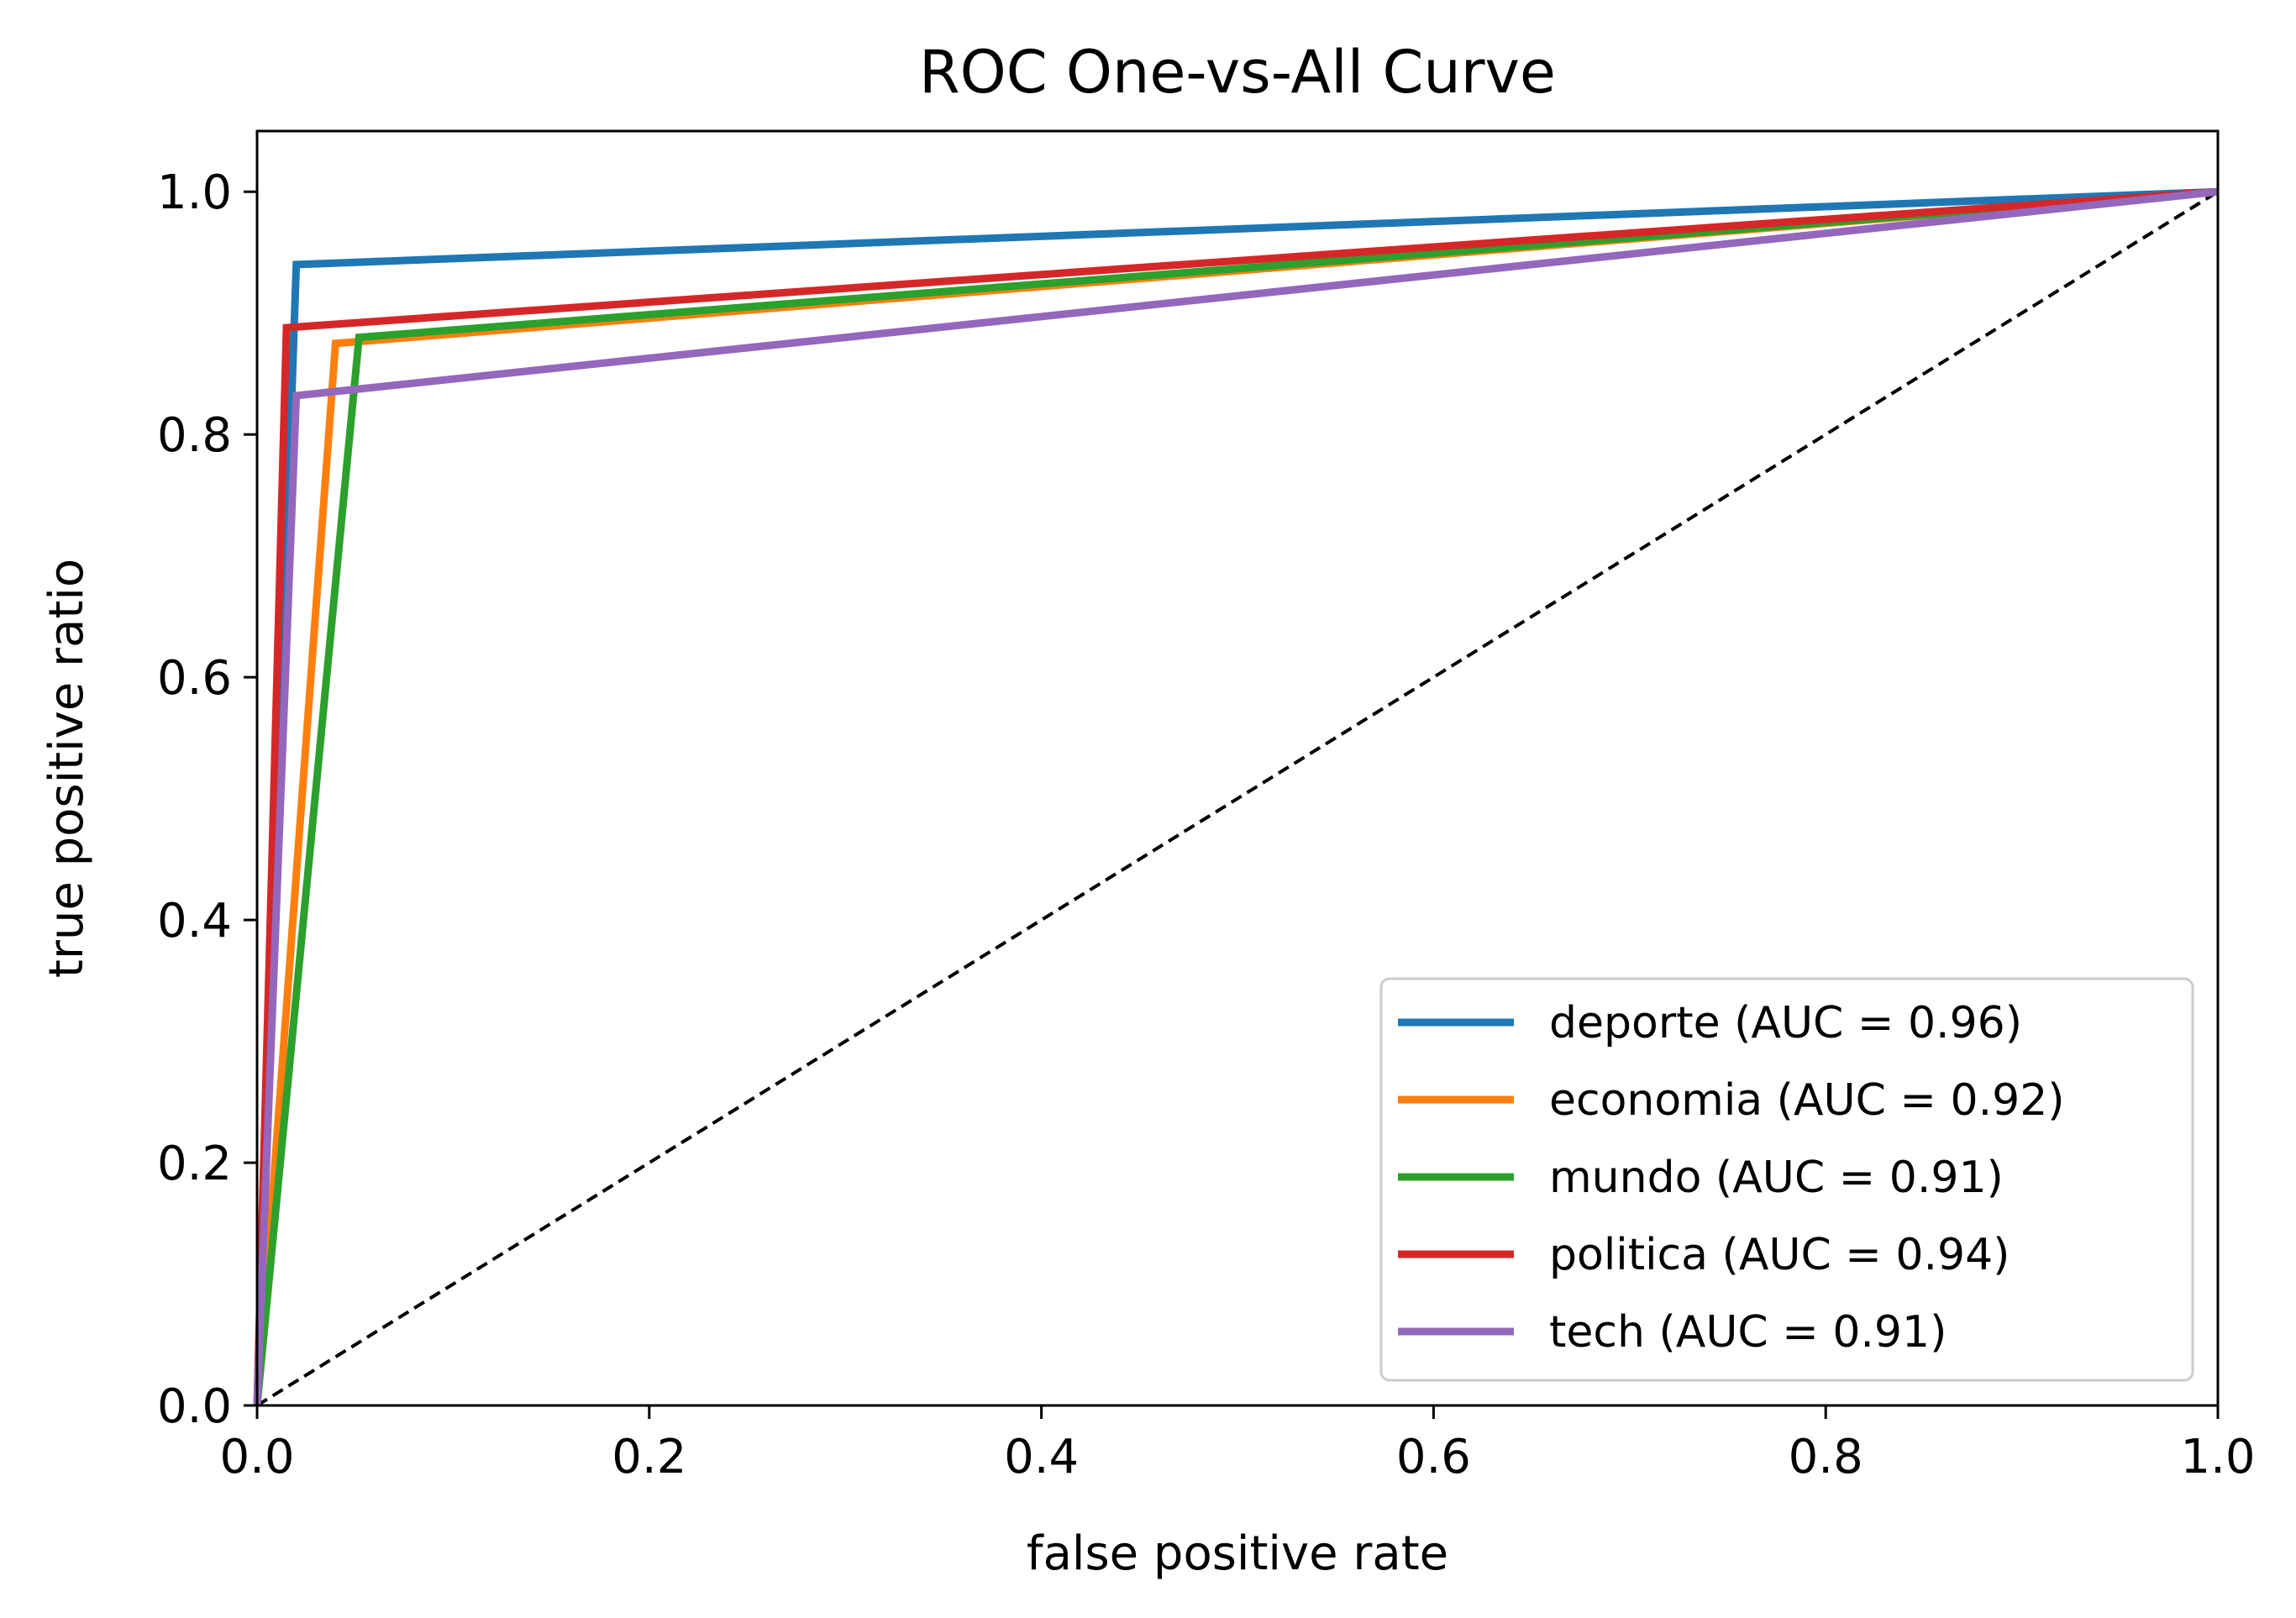 The height and width of the screenshot is (1618, 2296). What do you see at coordinates (194, 678) in the screenshot?
I see `y-tick-label: 0.6` at bounding box center [194, 678].